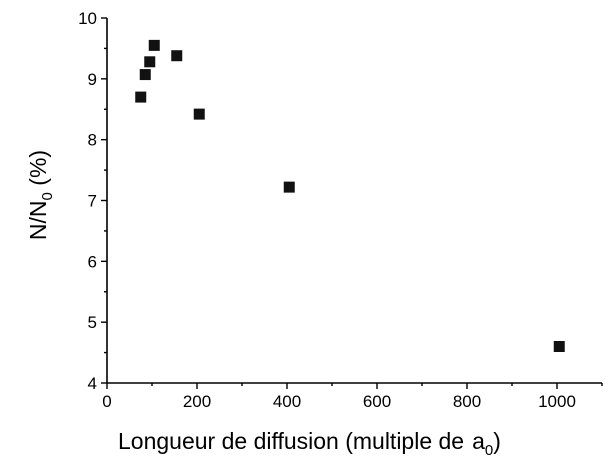 This screenshot has width=608, height=460. I want to click on y-axis-title: N/N0 (%), so click(40, 195).